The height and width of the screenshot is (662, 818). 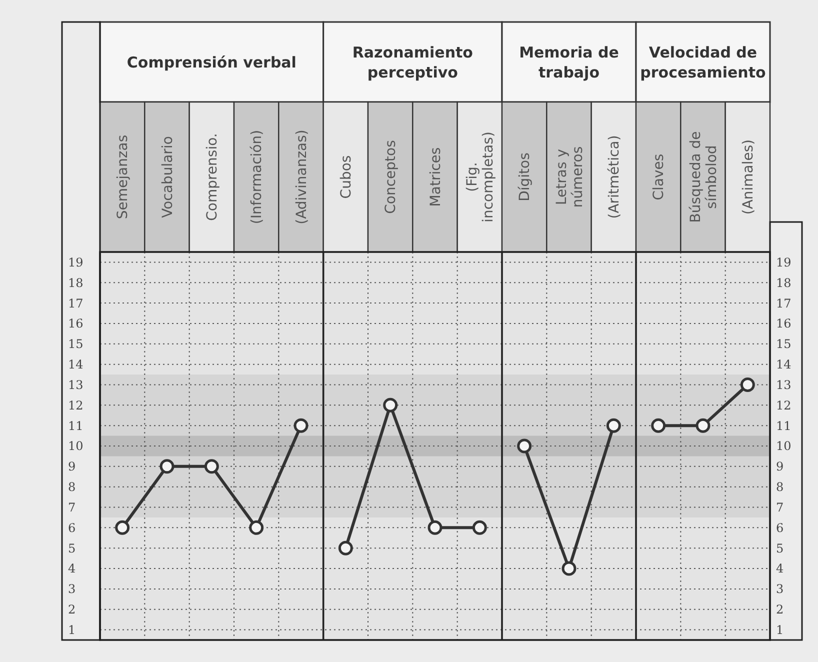 What do you see at coordinates (72, 609) in the screenshot?
I see `y-tick-label: 2` at bounding box center [72, 609].